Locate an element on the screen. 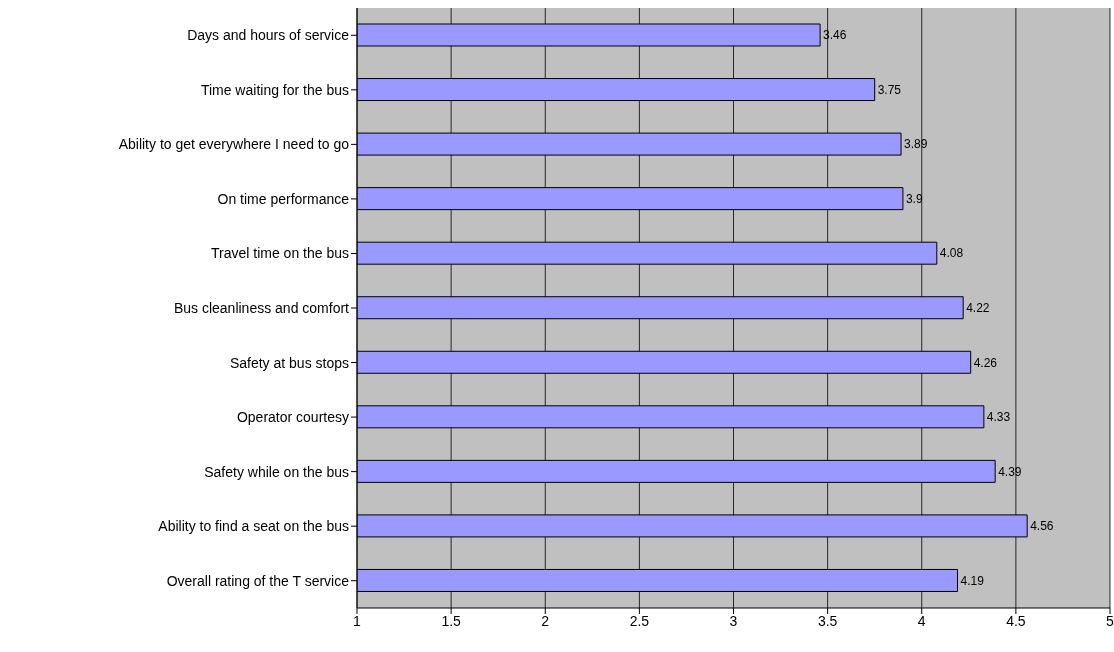 This screenshot has width=1114, height=652. y-tick-label: On time performance is located at coordinates (283, 198).